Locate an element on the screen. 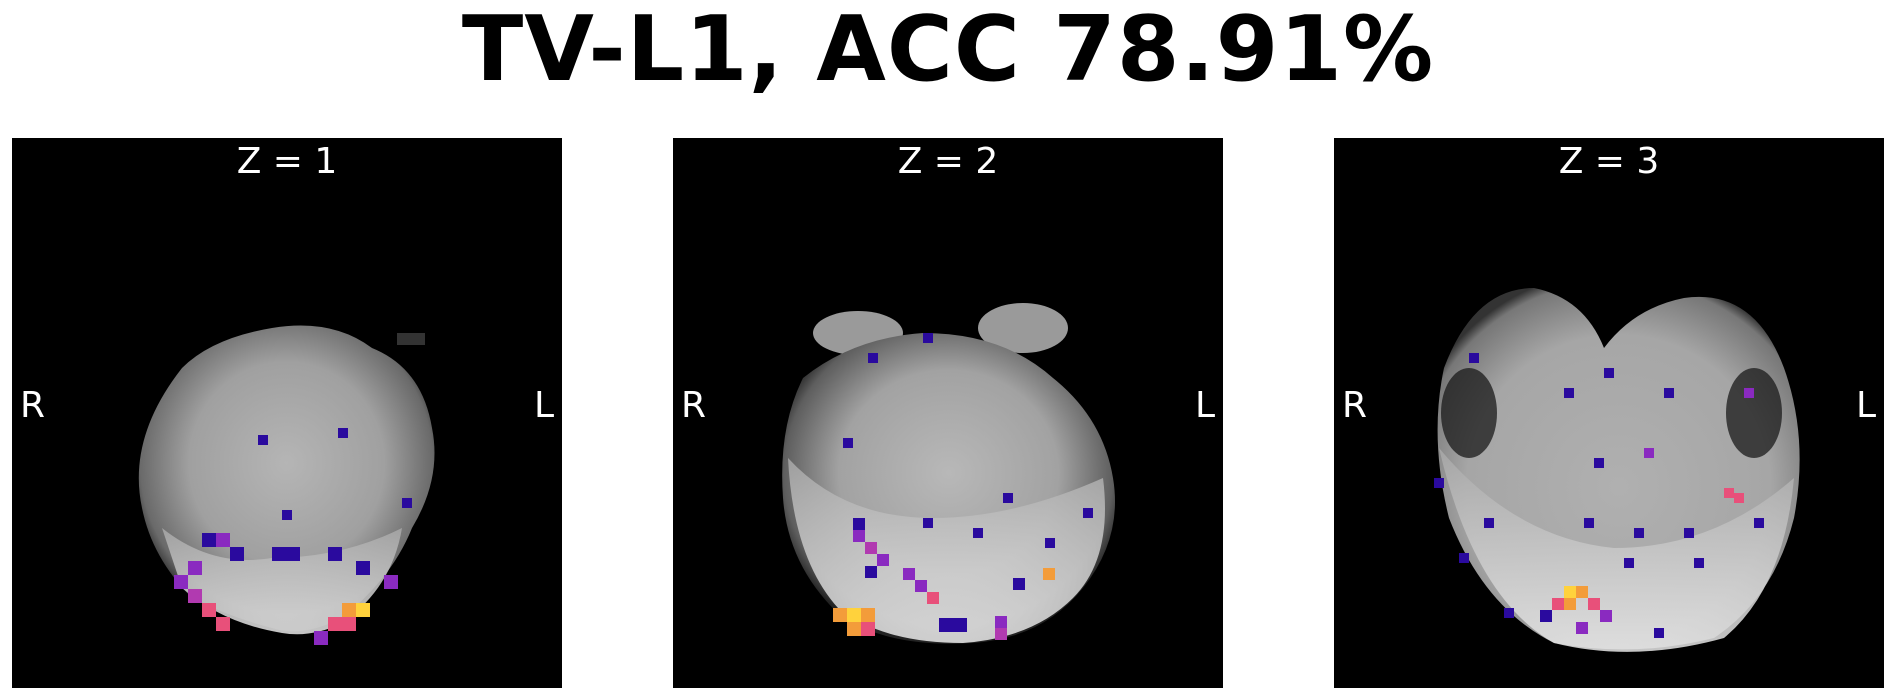  activation-overlay-z3 is located at coordinates (1599, 495).